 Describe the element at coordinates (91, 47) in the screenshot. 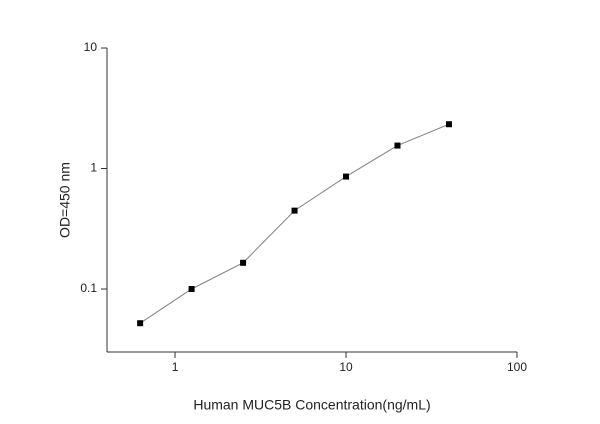

I see `y-tick-label: 10` at that location.